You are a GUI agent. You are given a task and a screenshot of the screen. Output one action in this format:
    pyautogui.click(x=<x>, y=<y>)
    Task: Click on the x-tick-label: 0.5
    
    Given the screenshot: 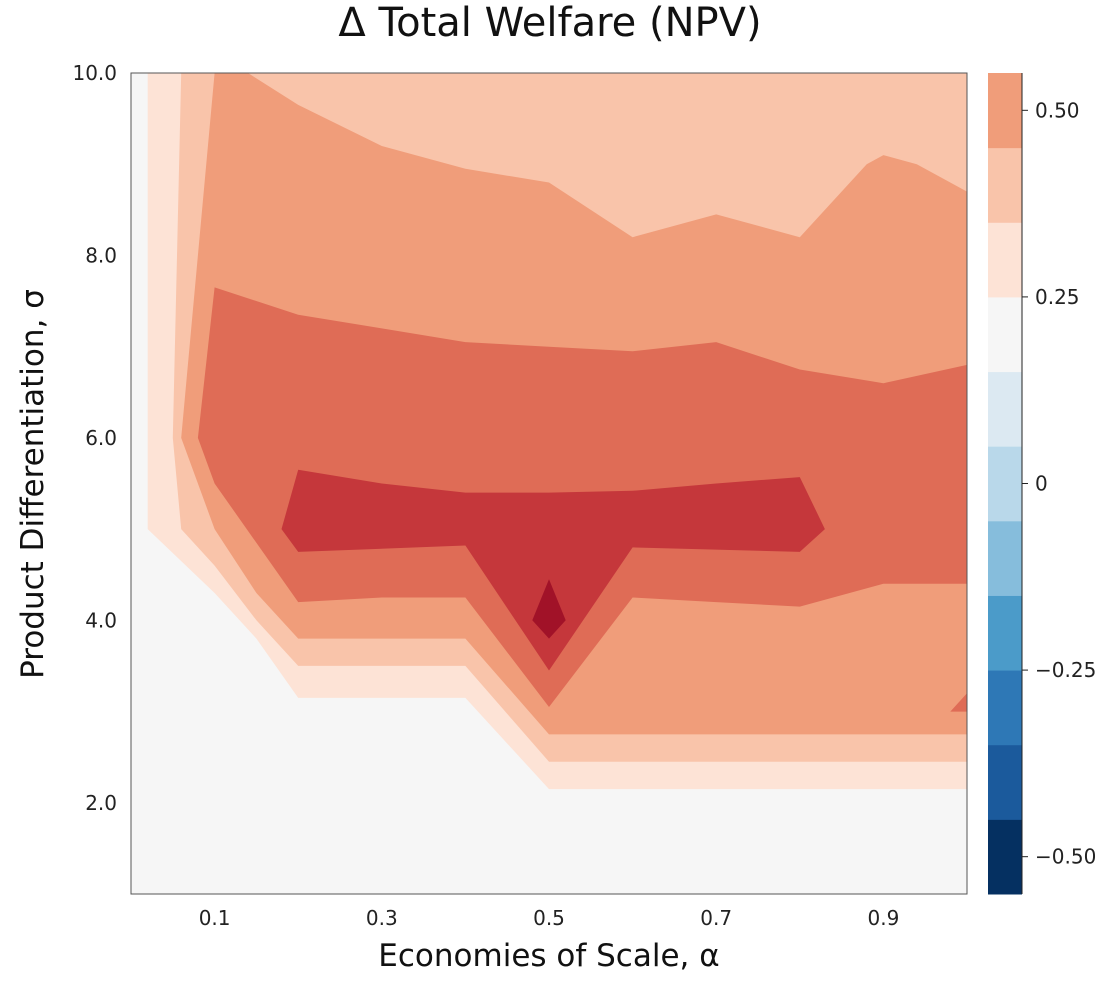 What is the action you would take?
    pyautogui.click(x=549, y=918)
    